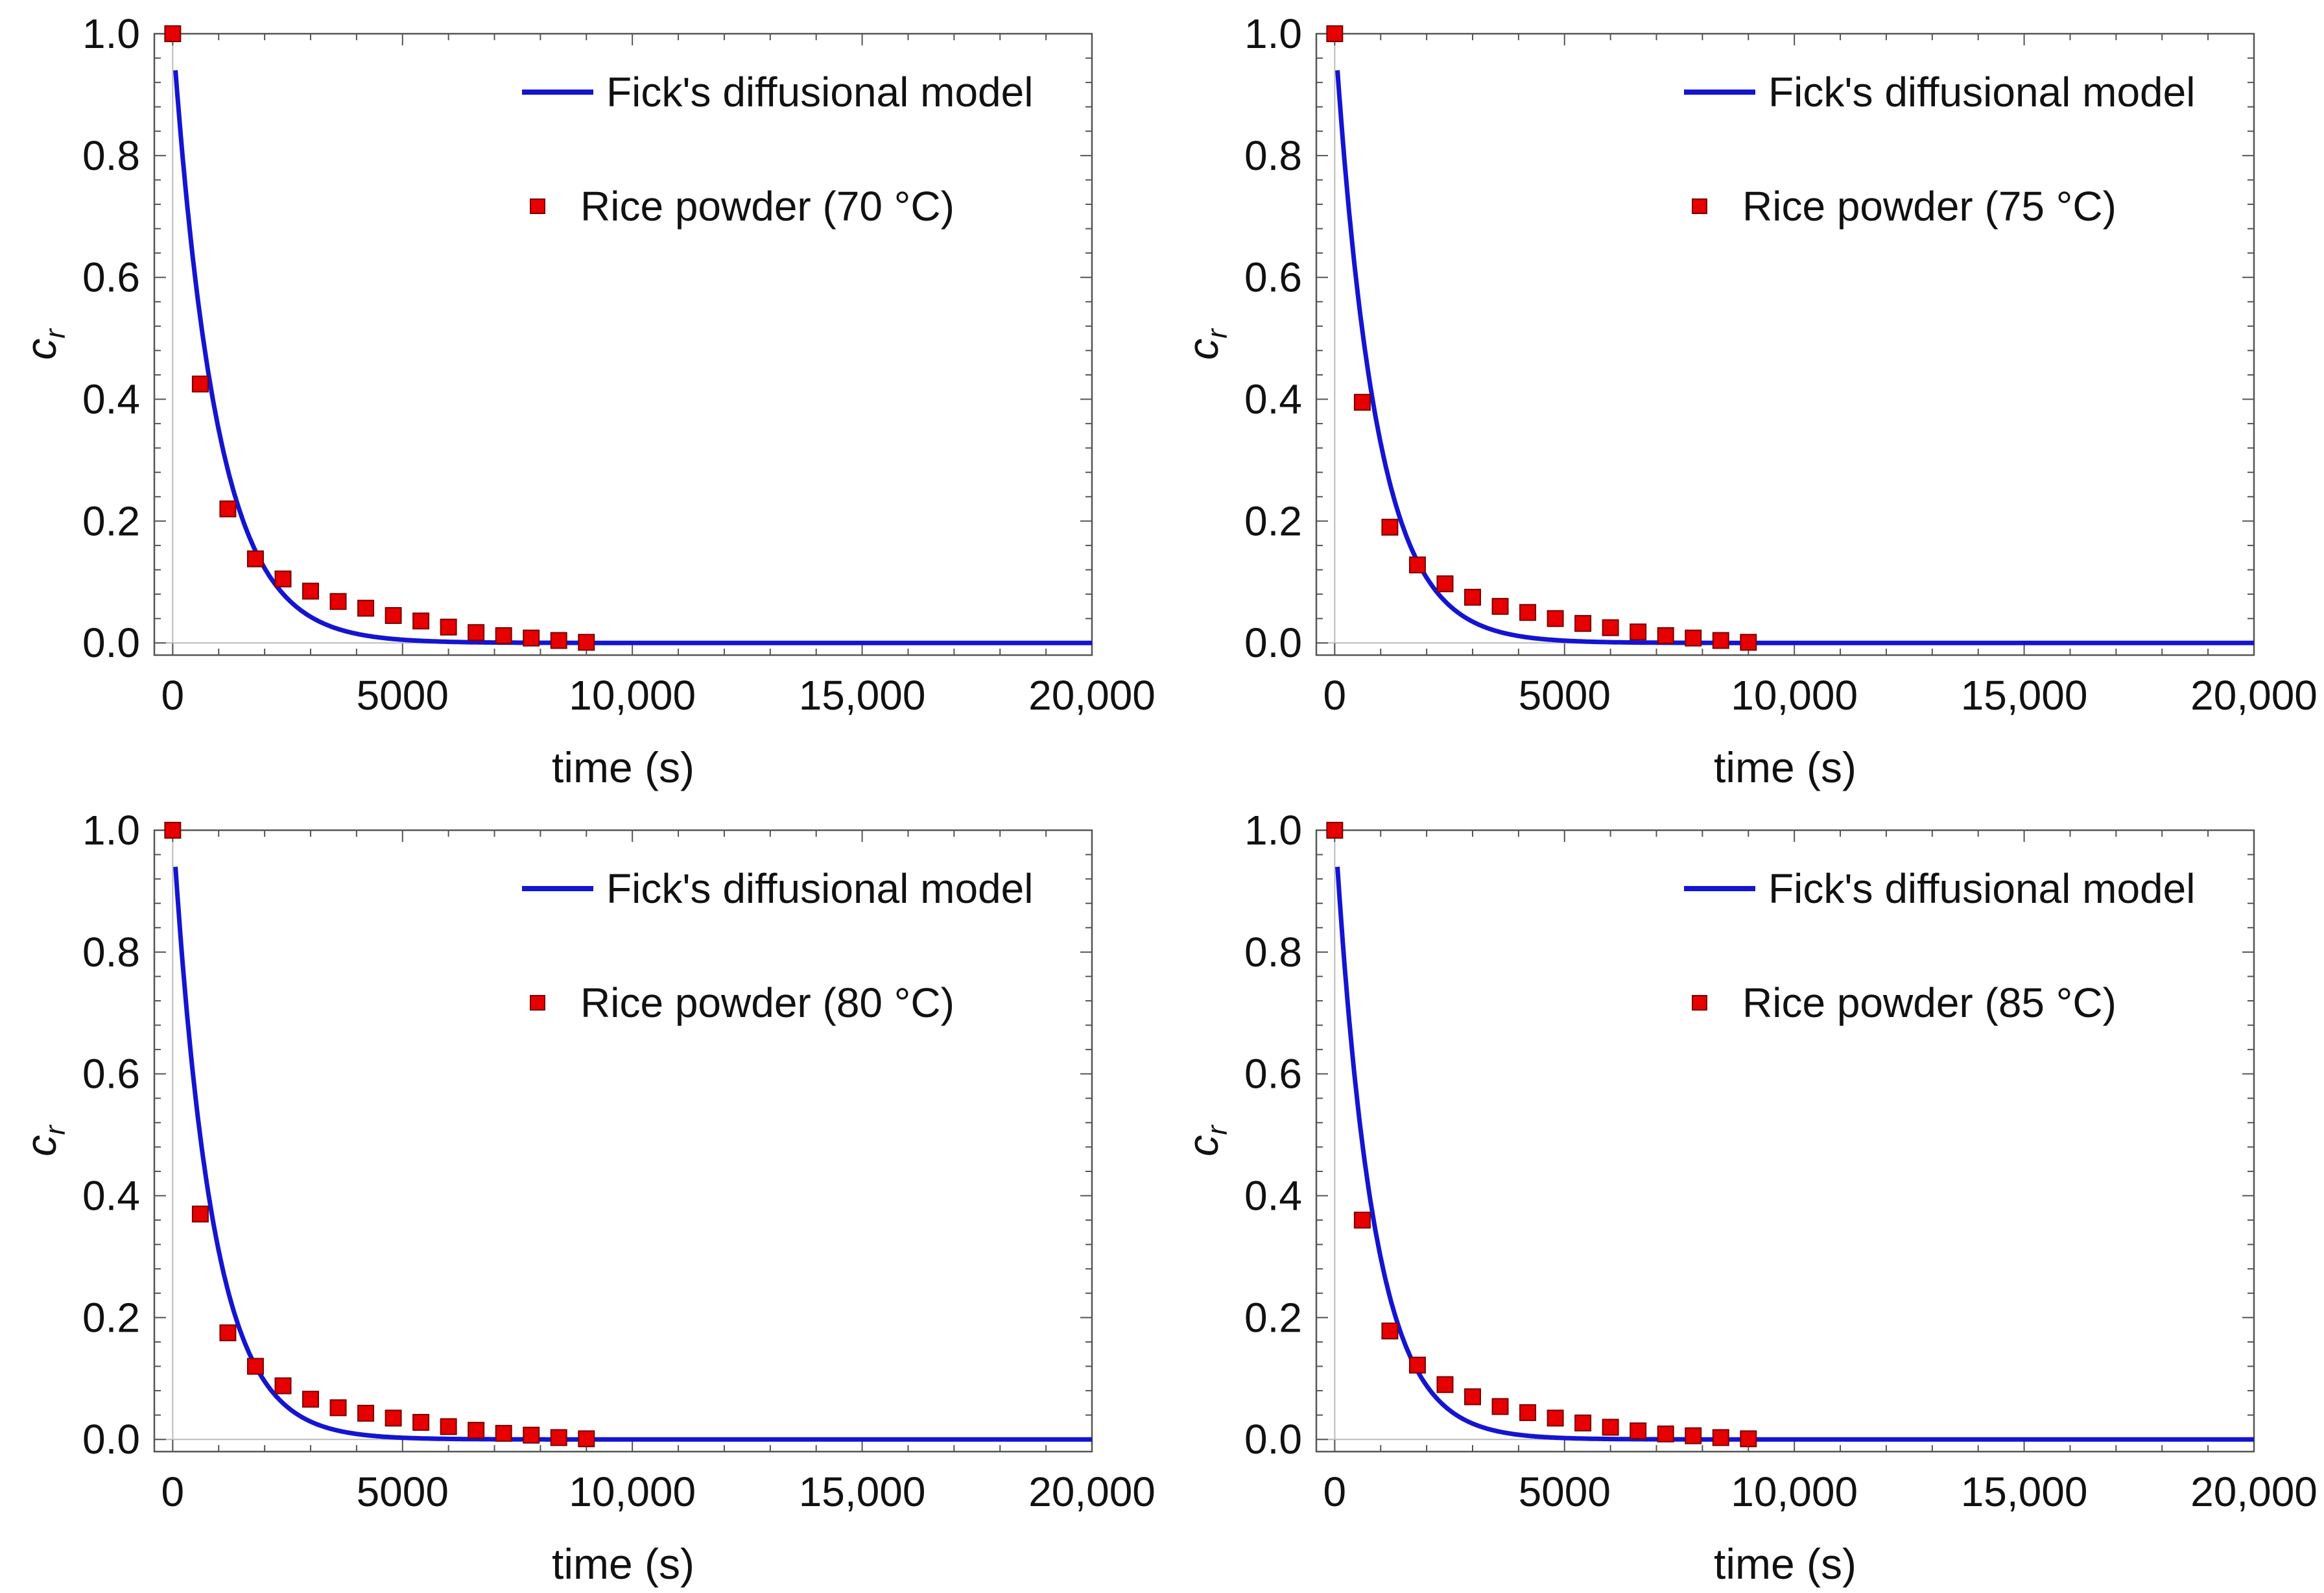 This screenshot has width=2324, height=1593. I want to click on legend-label-data: Rice powder (80 °C), so click(767, 1003).